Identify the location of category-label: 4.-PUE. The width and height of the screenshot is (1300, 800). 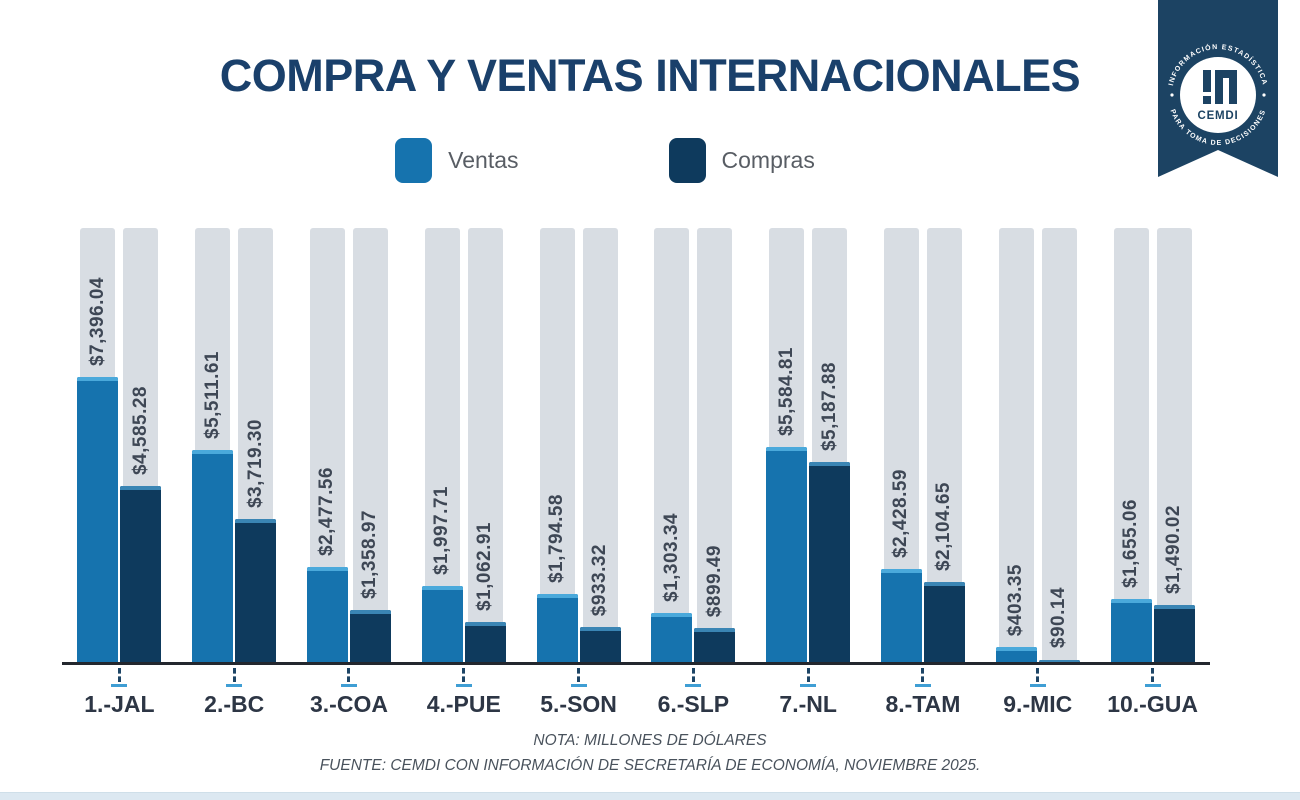
(463, 704).